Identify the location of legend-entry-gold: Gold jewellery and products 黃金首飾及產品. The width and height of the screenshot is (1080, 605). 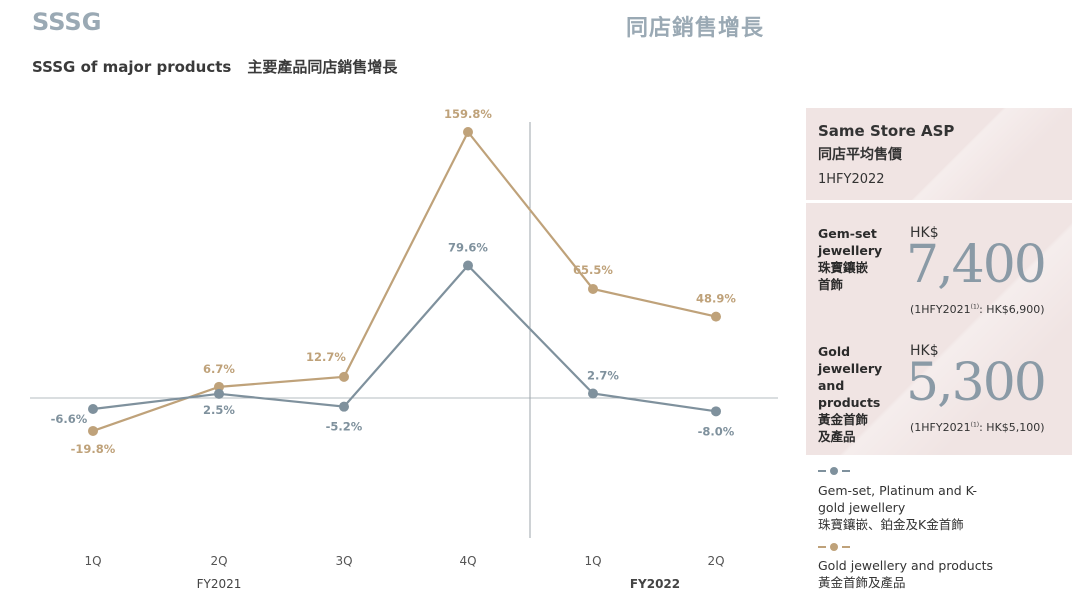
(905, 574).